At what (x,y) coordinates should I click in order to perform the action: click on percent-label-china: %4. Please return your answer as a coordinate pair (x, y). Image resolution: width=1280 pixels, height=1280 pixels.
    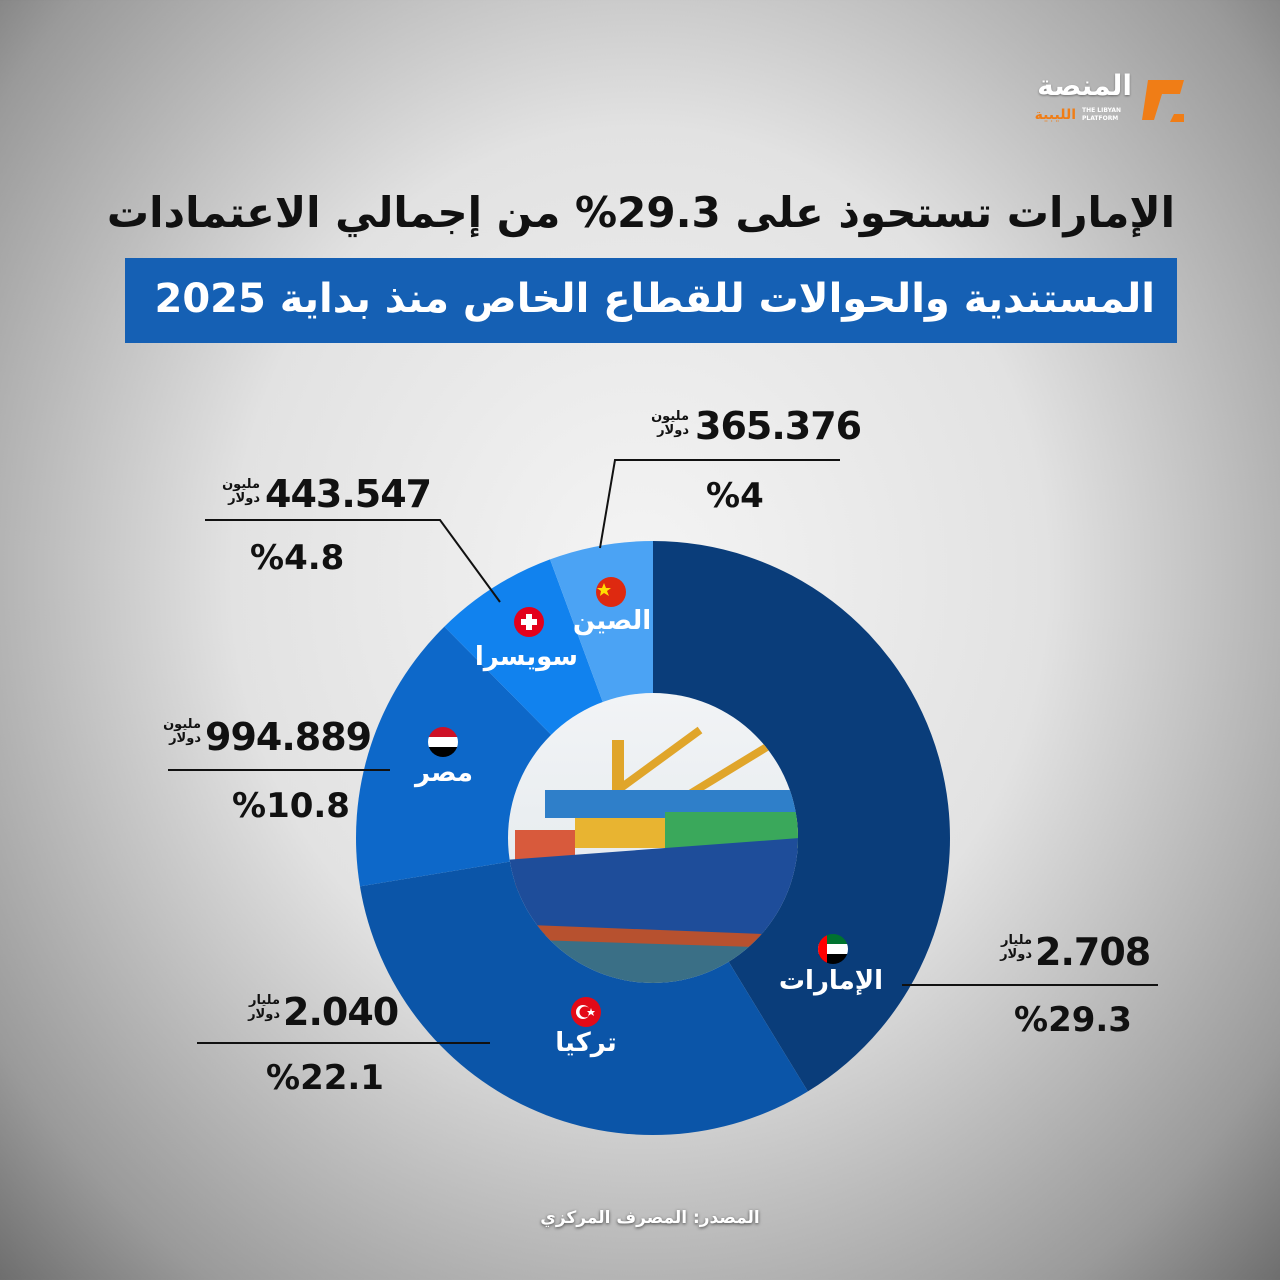
    Looking at the image, I should click on (735, 496).